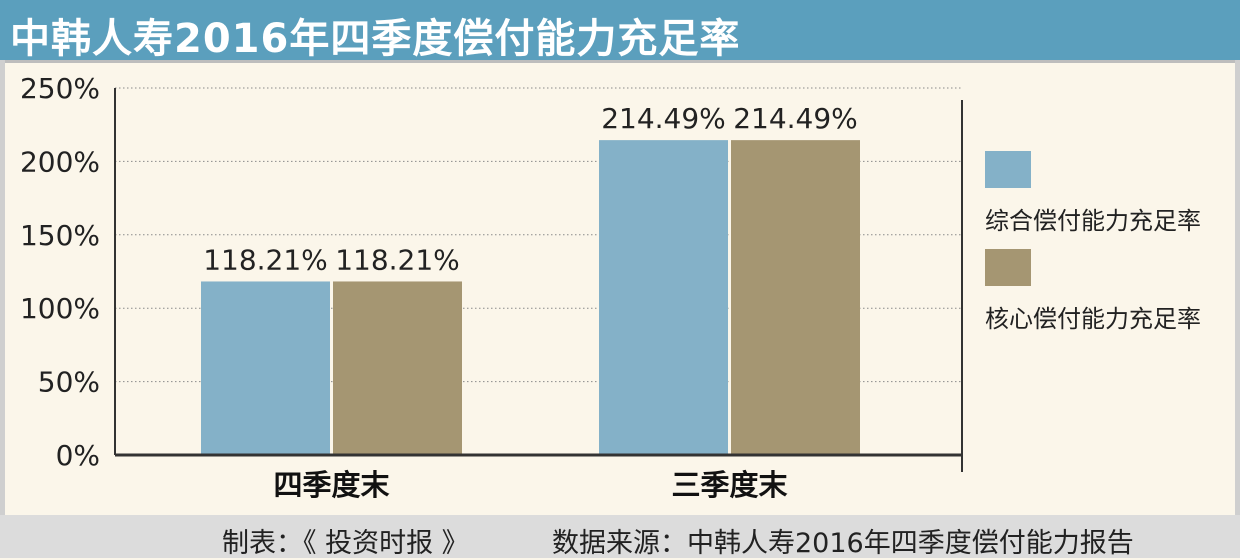 The image size is (1240, 560). What do you see at coordinates (345, 543) in the screenshot?
I see `footer-maker: 制表：《 投资时报 》` at bounding box center [345, 543].